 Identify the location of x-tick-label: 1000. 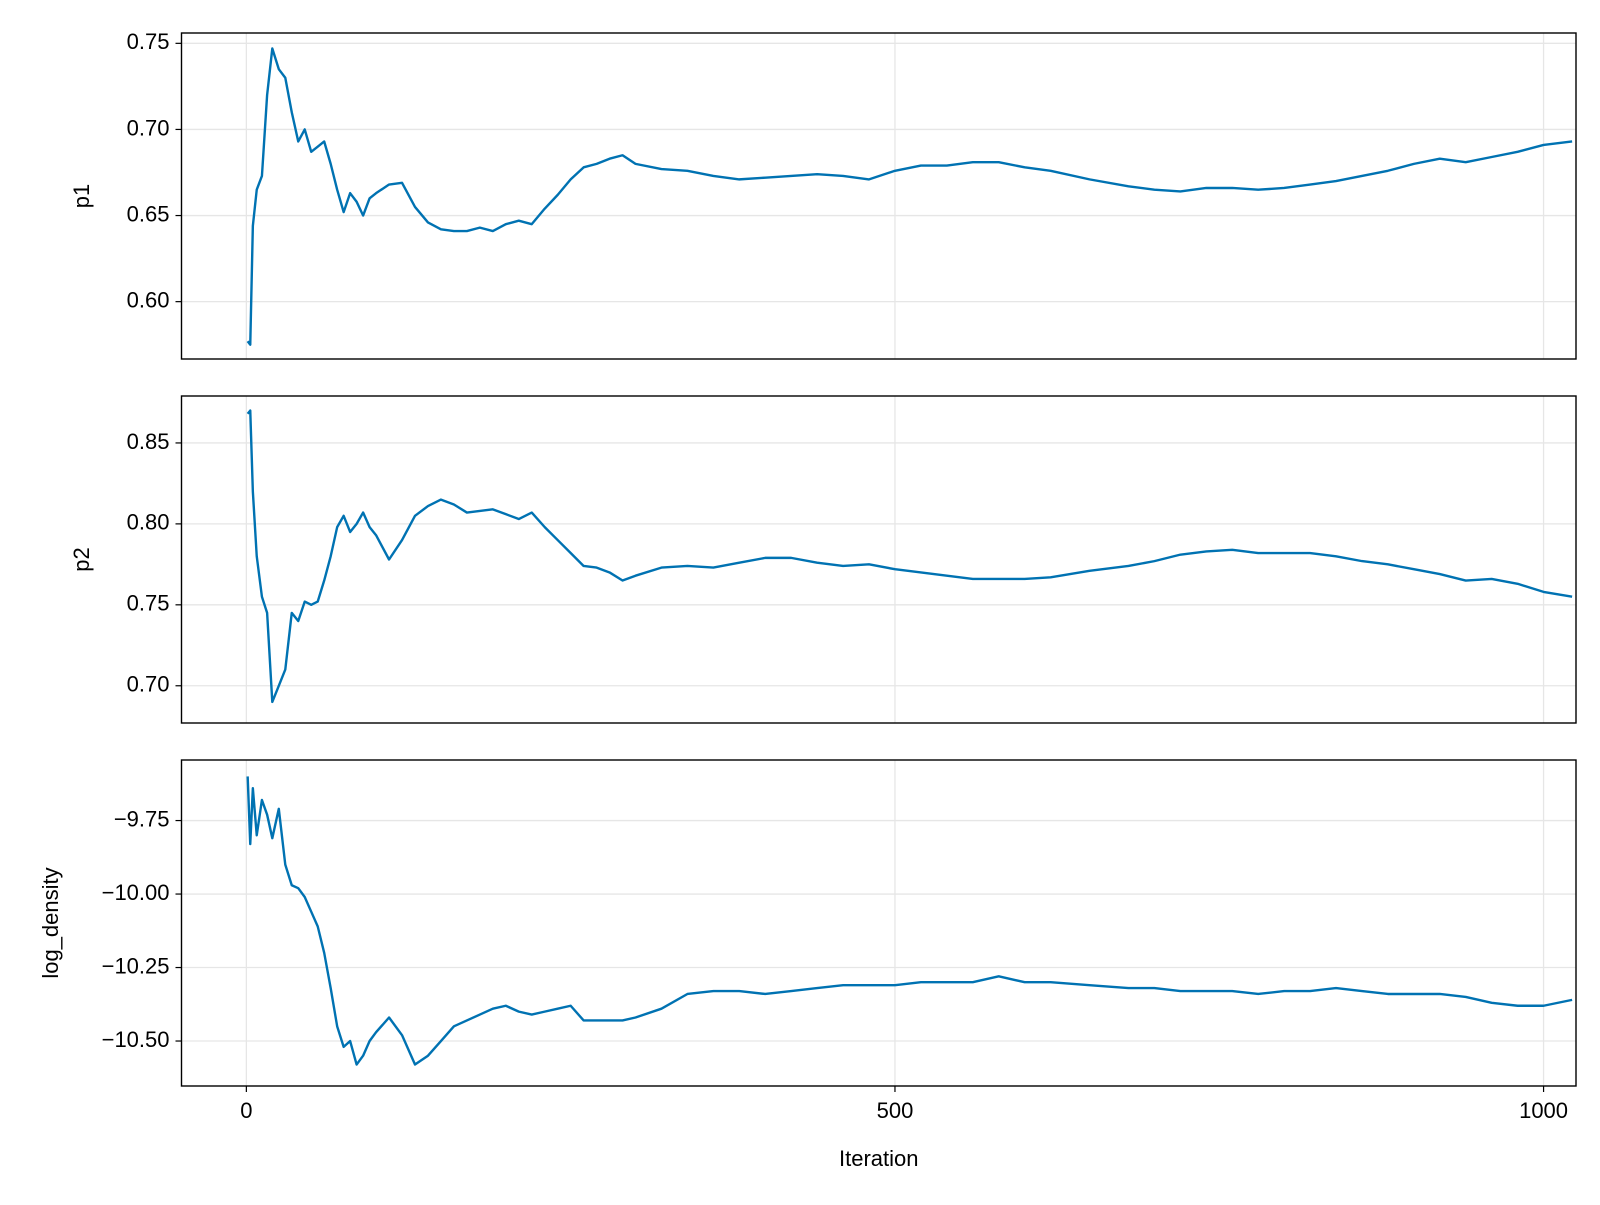
(1543, 1110).